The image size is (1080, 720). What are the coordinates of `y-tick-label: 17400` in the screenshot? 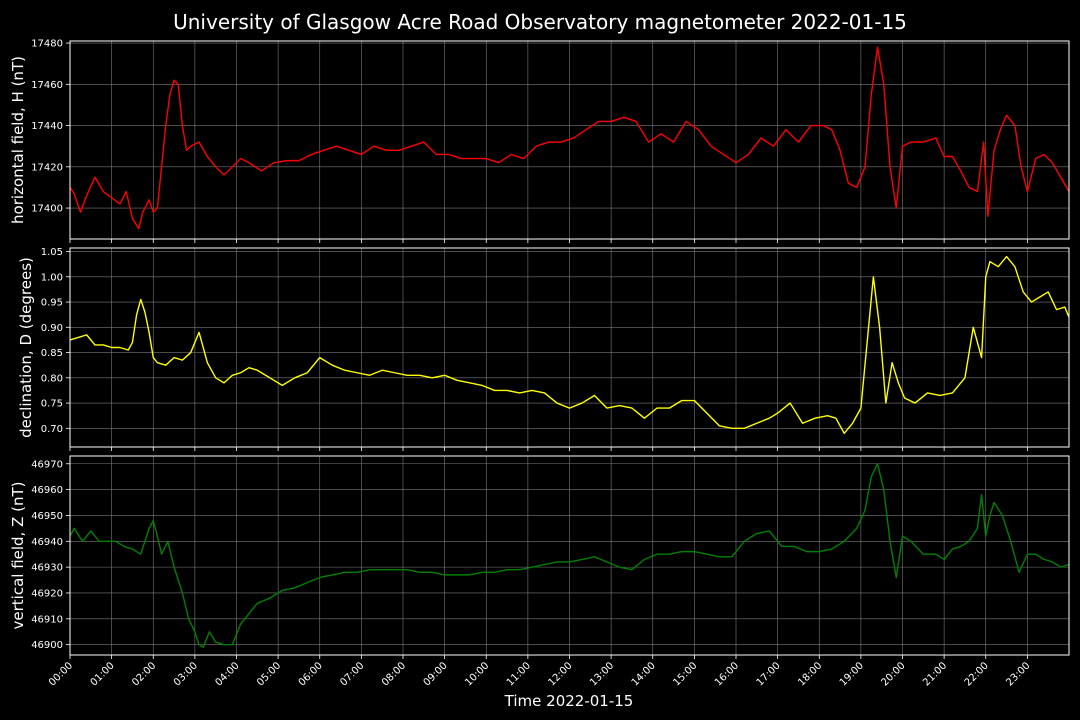 It's located at (47, 209).